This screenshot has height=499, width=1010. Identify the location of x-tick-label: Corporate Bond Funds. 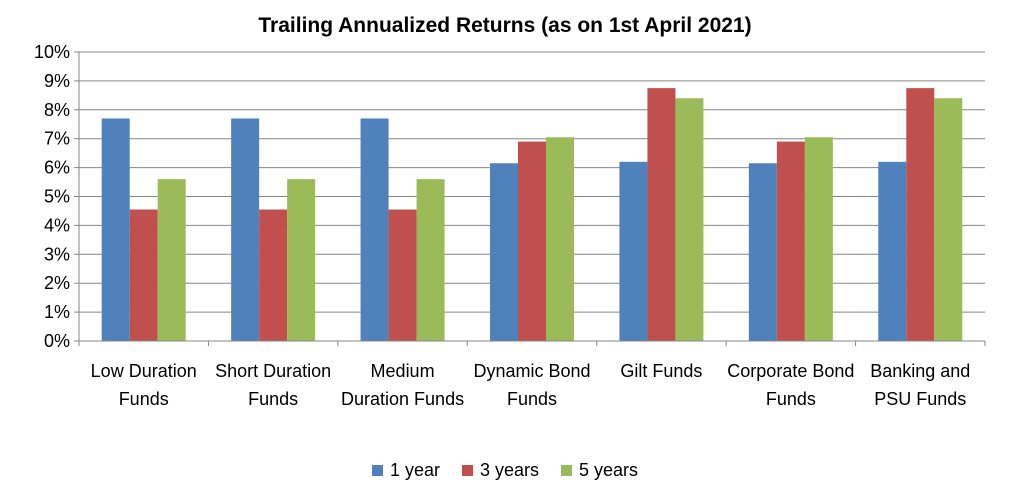
(791, 385).